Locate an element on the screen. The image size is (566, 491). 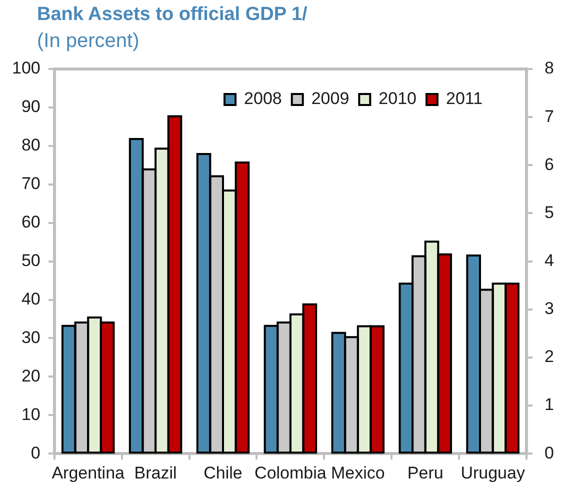
x-tick-label: Uruguay is located at coordinates (493, 472).